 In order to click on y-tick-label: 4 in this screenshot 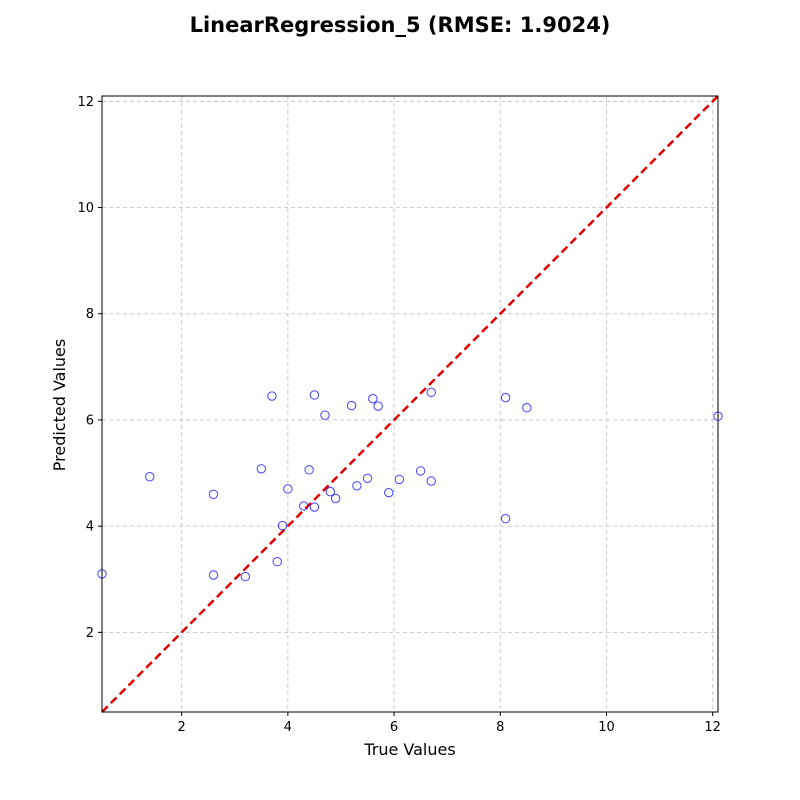, I will do `click(90, 527)`.